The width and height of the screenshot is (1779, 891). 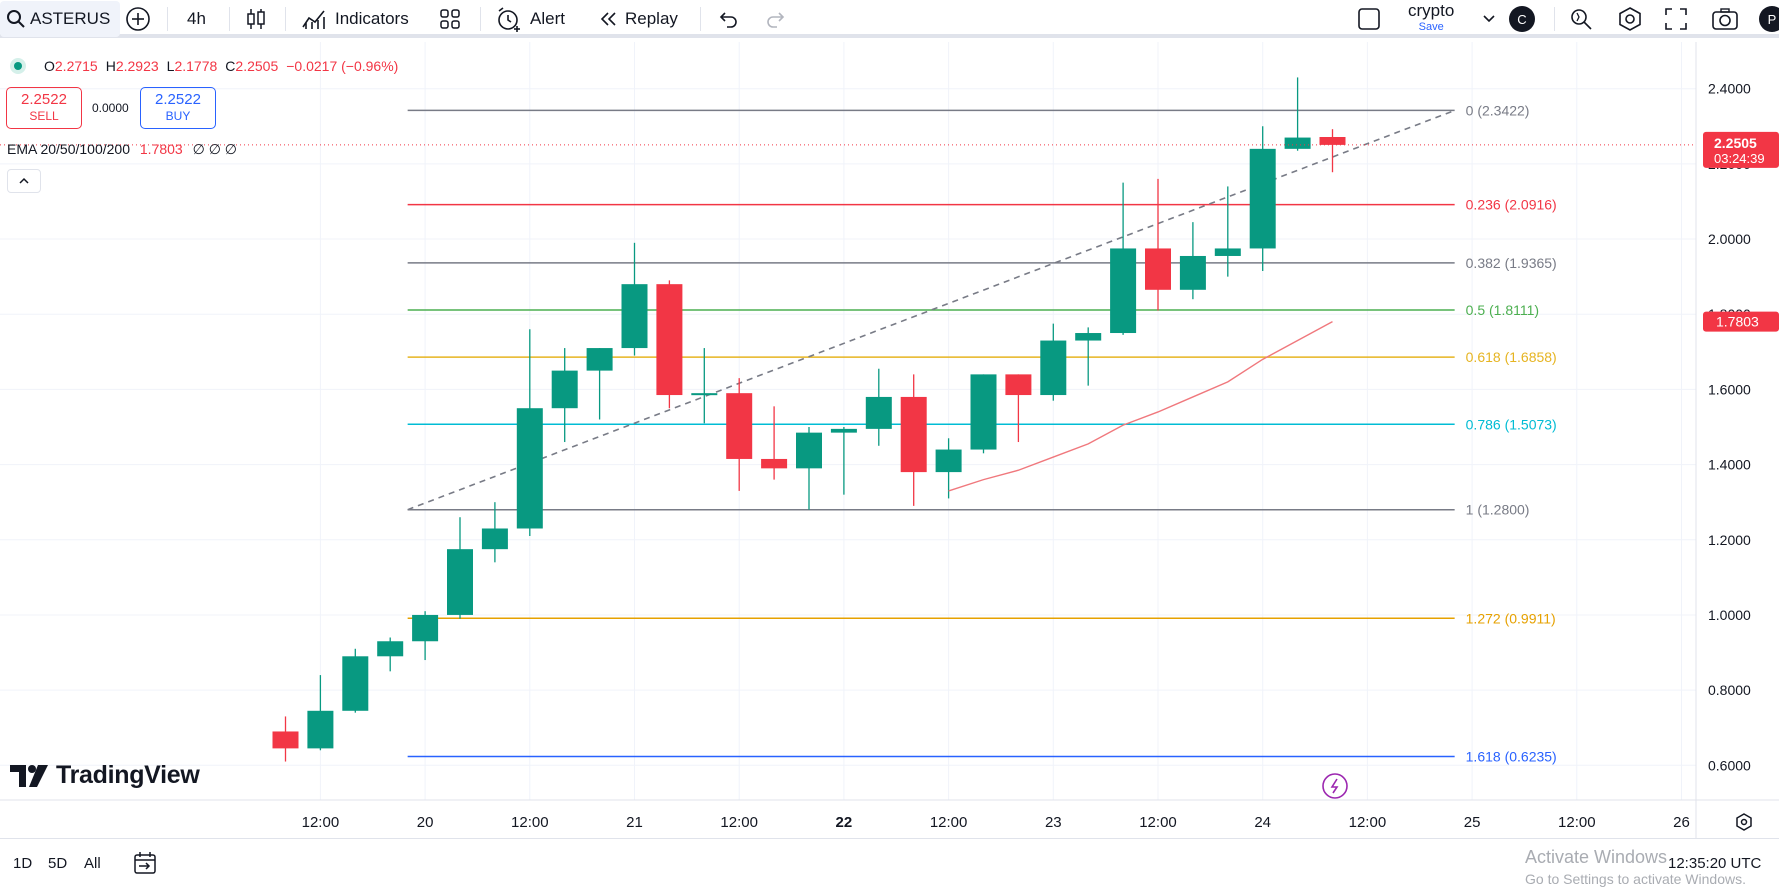 I want to click on layout-select-toggle, so click(x=1369, y=19).